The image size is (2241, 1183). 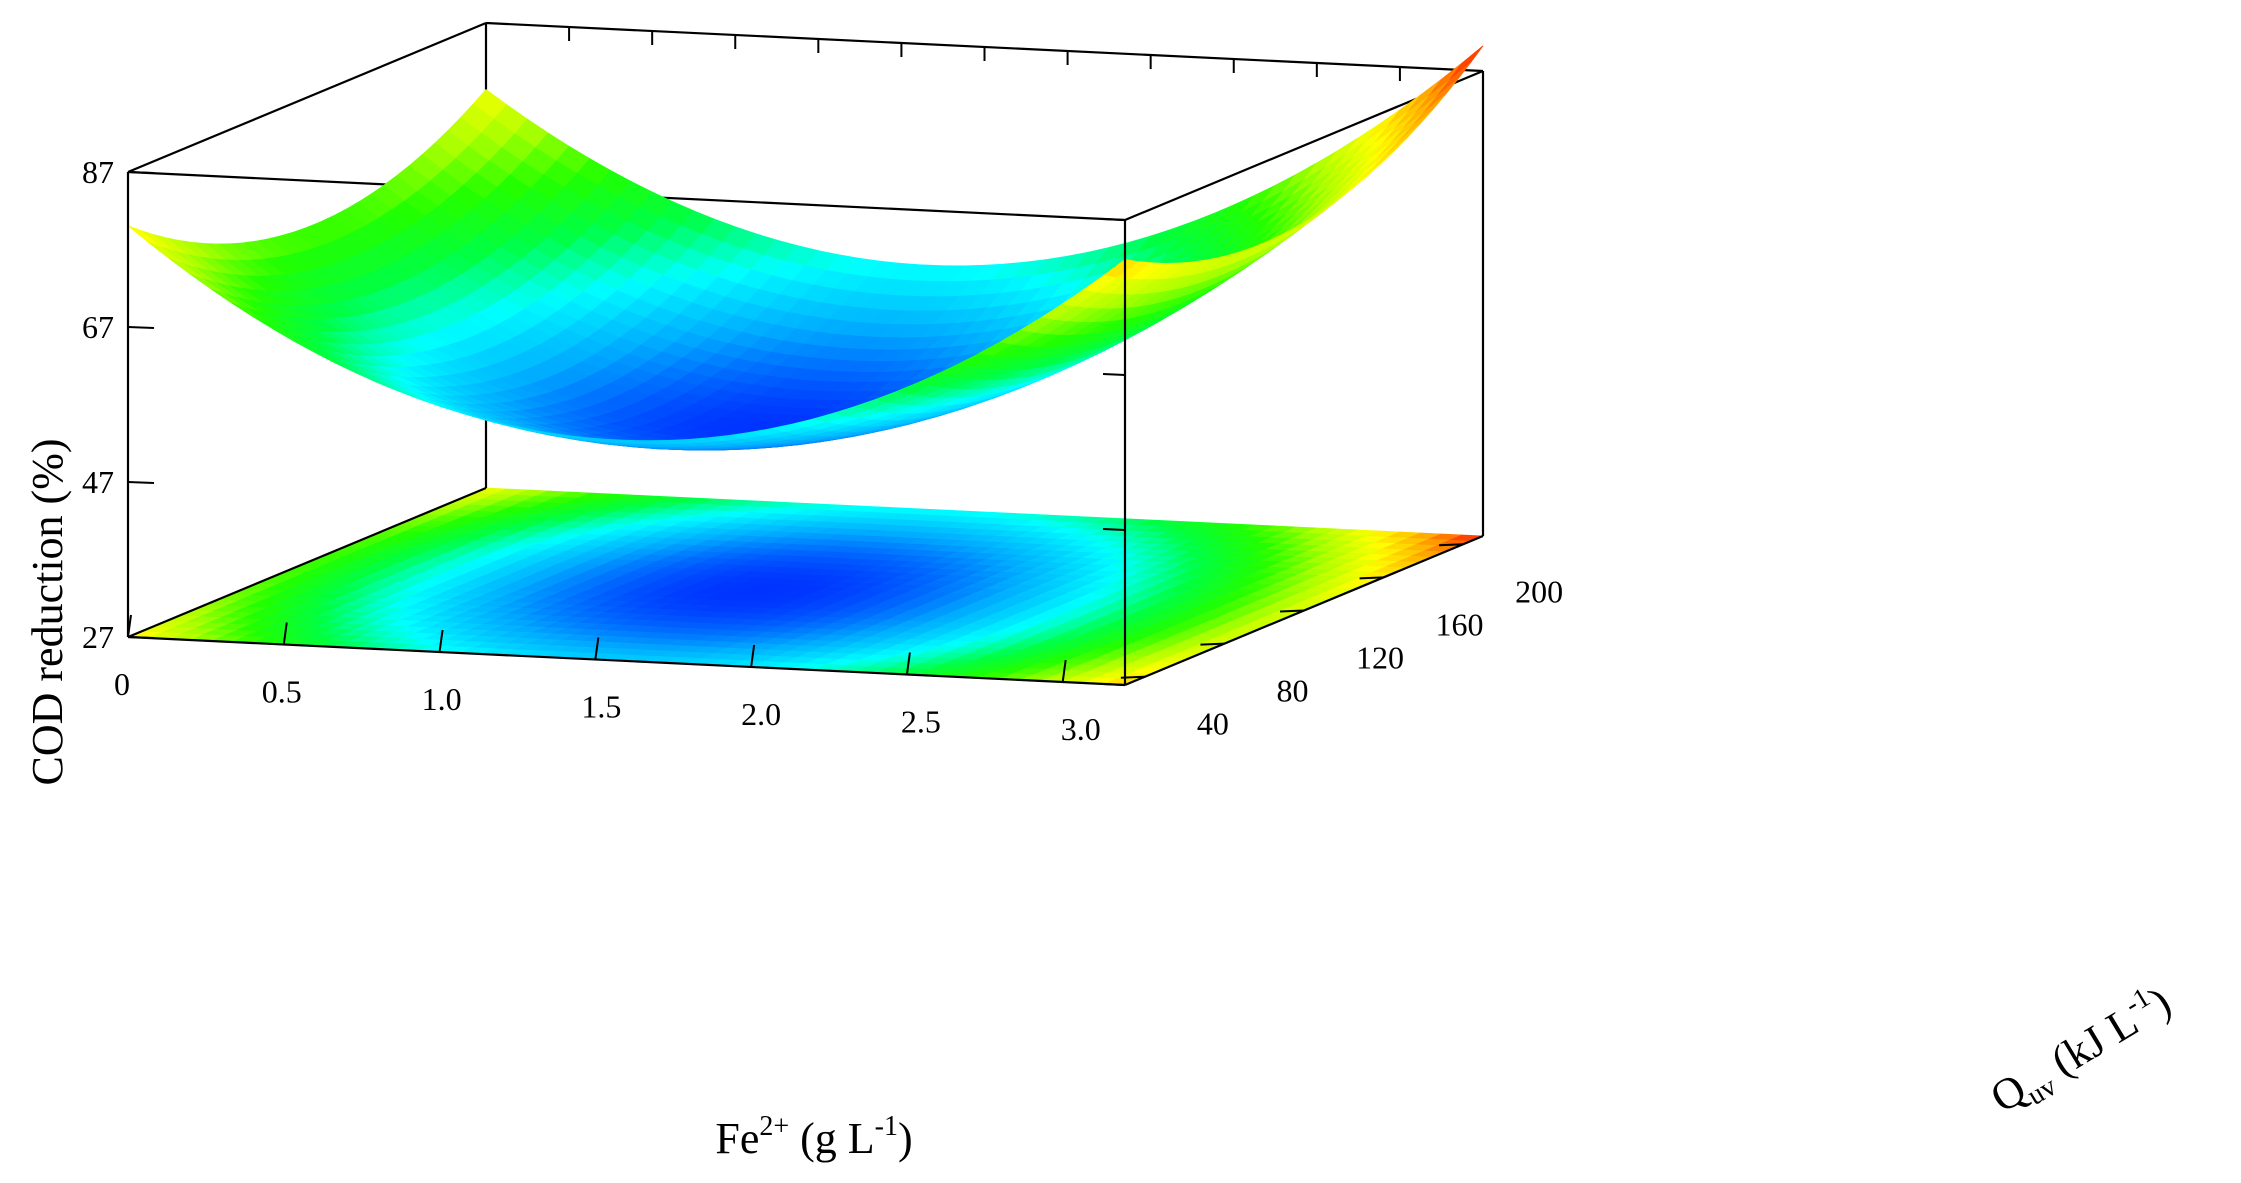 What do you see at coordinates (886, 1126) in the screenshot?
I see `x-axis-title-sup2: -1` at bounding box center [886, 1126].